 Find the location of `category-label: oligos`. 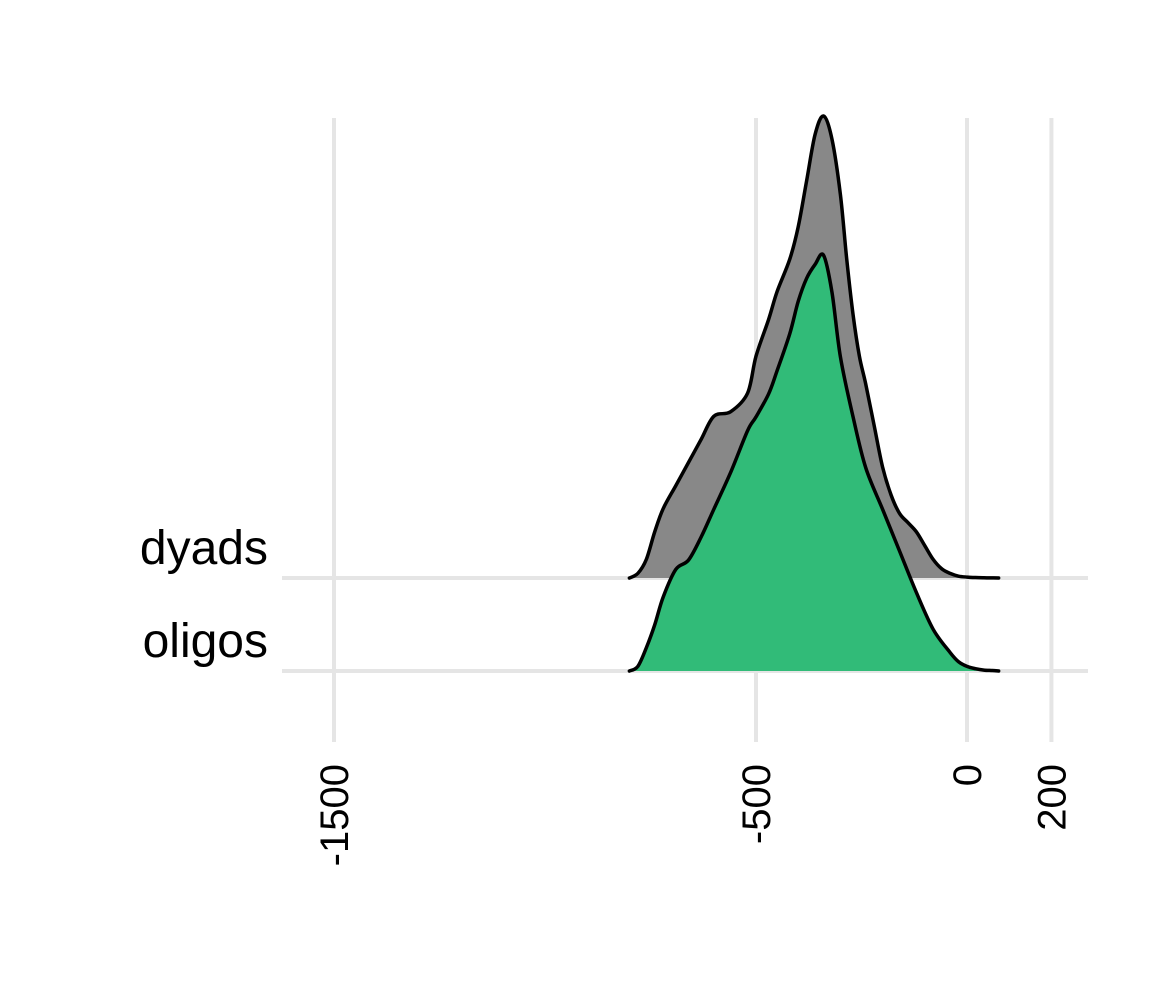

category-label: oligos is located at coordinates (205, 641).